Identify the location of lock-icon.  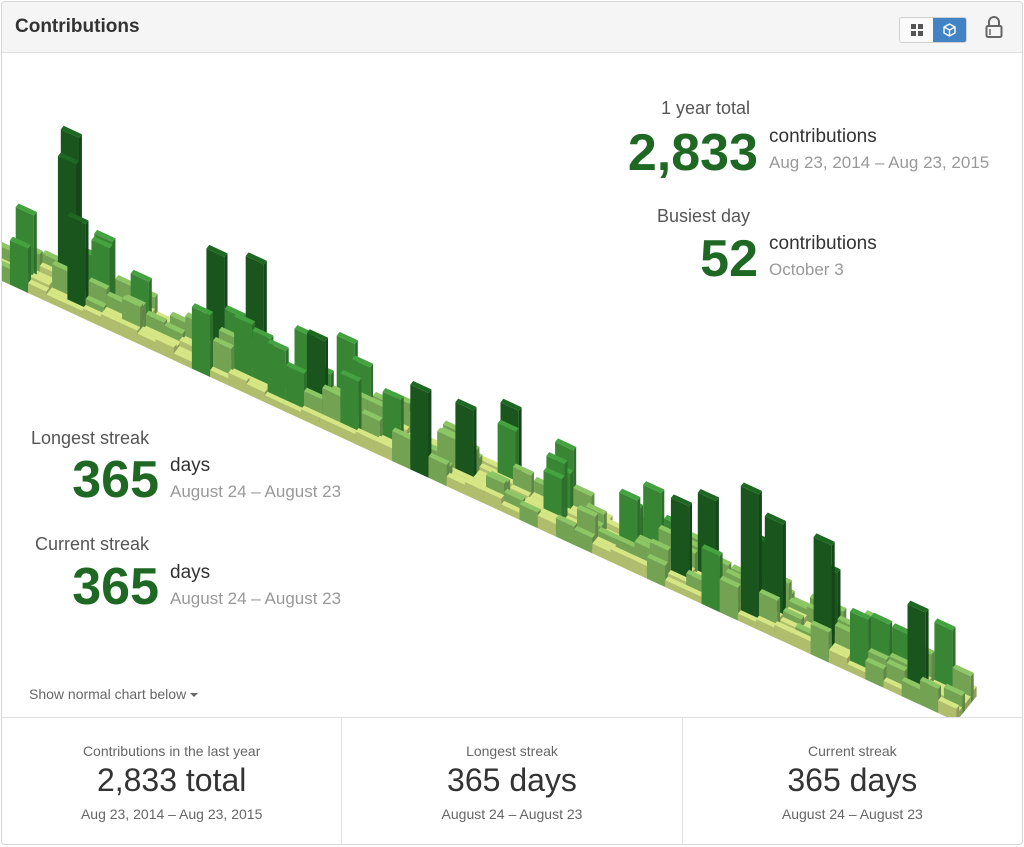
(994, 27).